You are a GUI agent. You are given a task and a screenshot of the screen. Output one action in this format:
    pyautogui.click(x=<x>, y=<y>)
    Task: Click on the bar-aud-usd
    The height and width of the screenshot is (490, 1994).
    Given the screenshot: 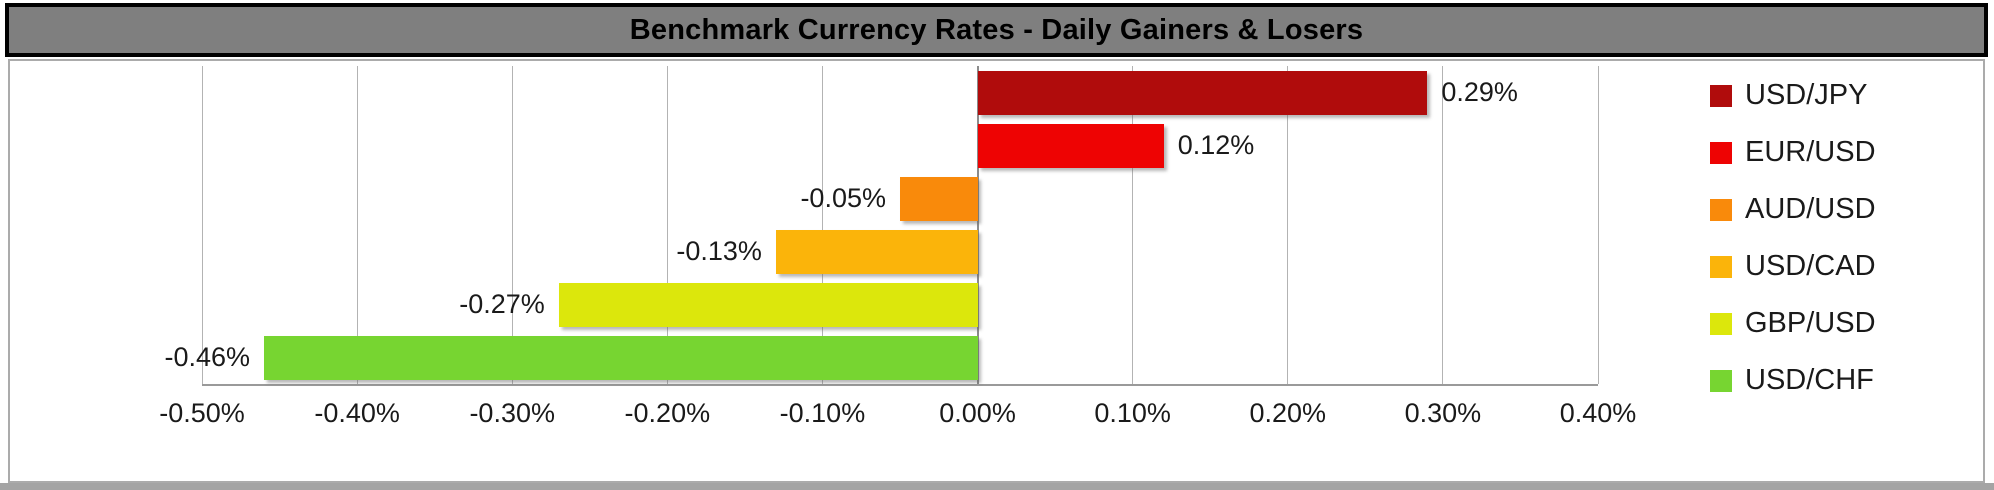 What is the action you would take?
    pyautogui.click(x=939, y=198)
    